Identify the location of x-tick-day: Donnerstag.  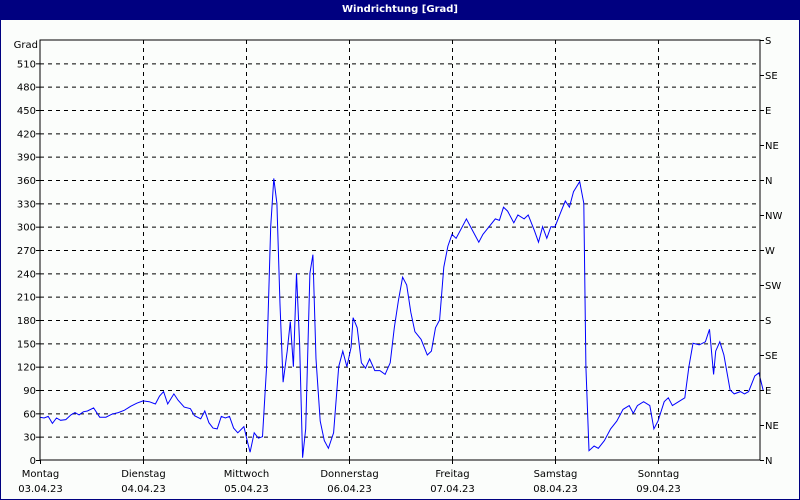
(349, 474).